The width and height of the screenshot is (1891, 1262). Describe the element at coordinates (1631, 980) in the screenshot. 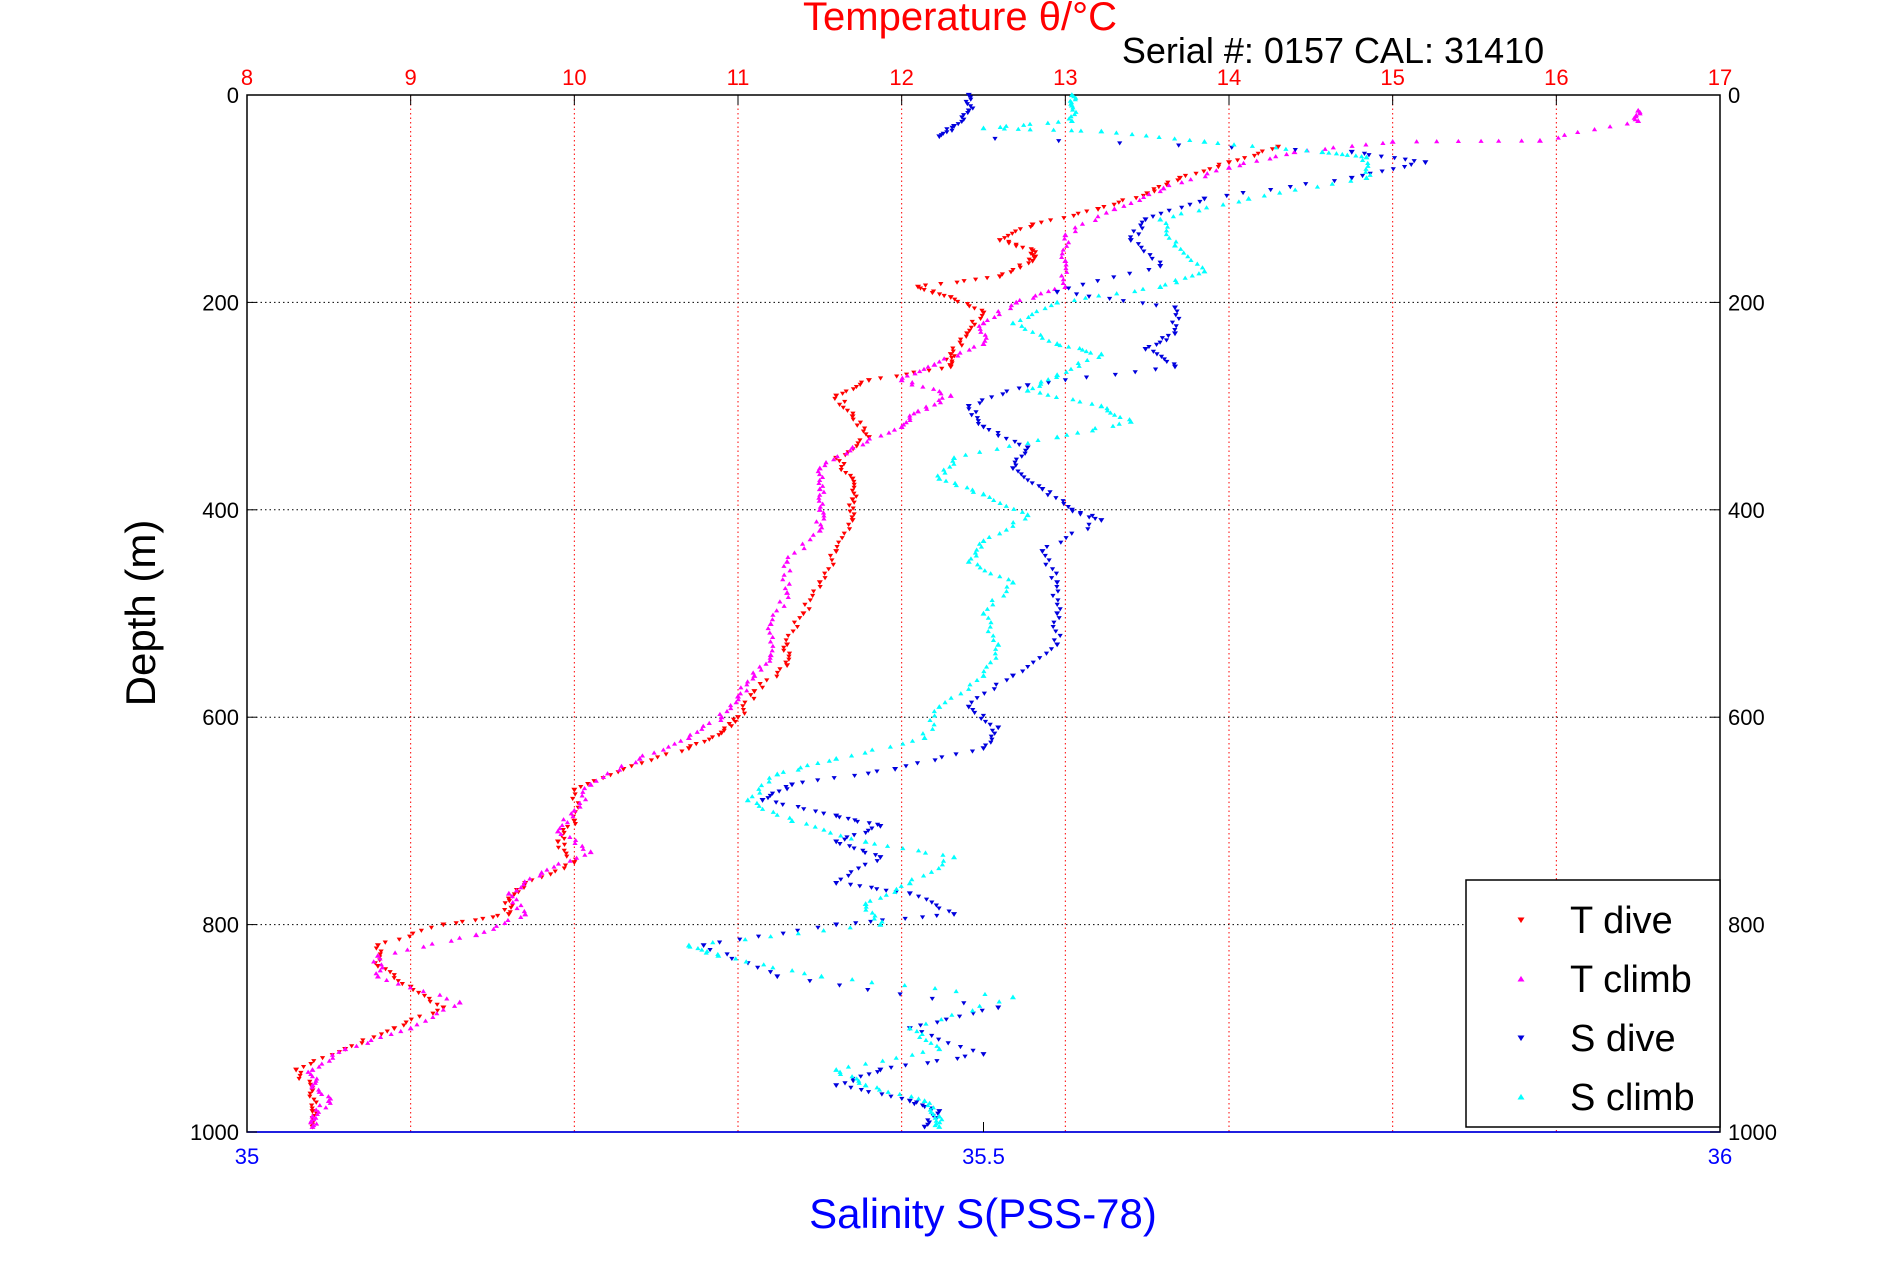

I see `legend-label: T climb` at that location.